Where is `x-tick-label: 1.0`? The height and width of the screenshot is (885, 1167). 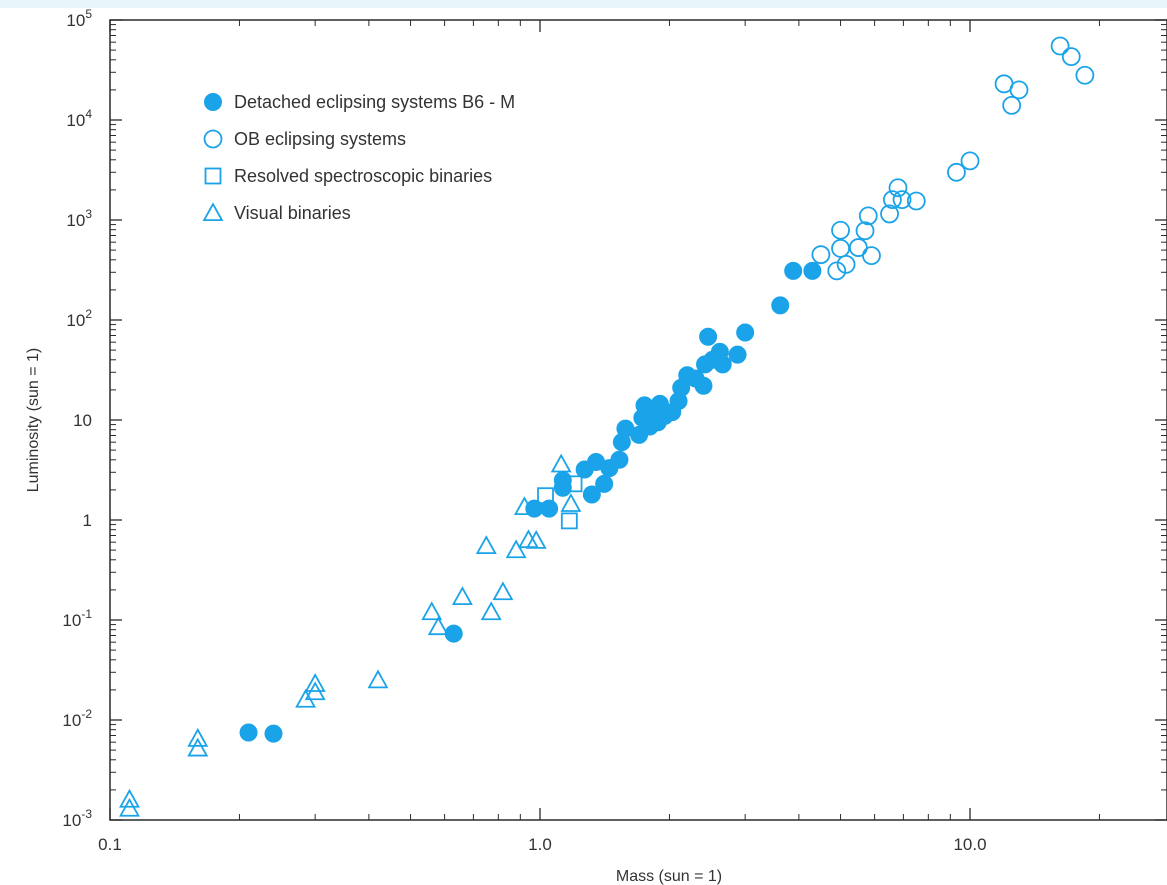
x-tick-label: 1.0 is located at coordinates (540, 844).